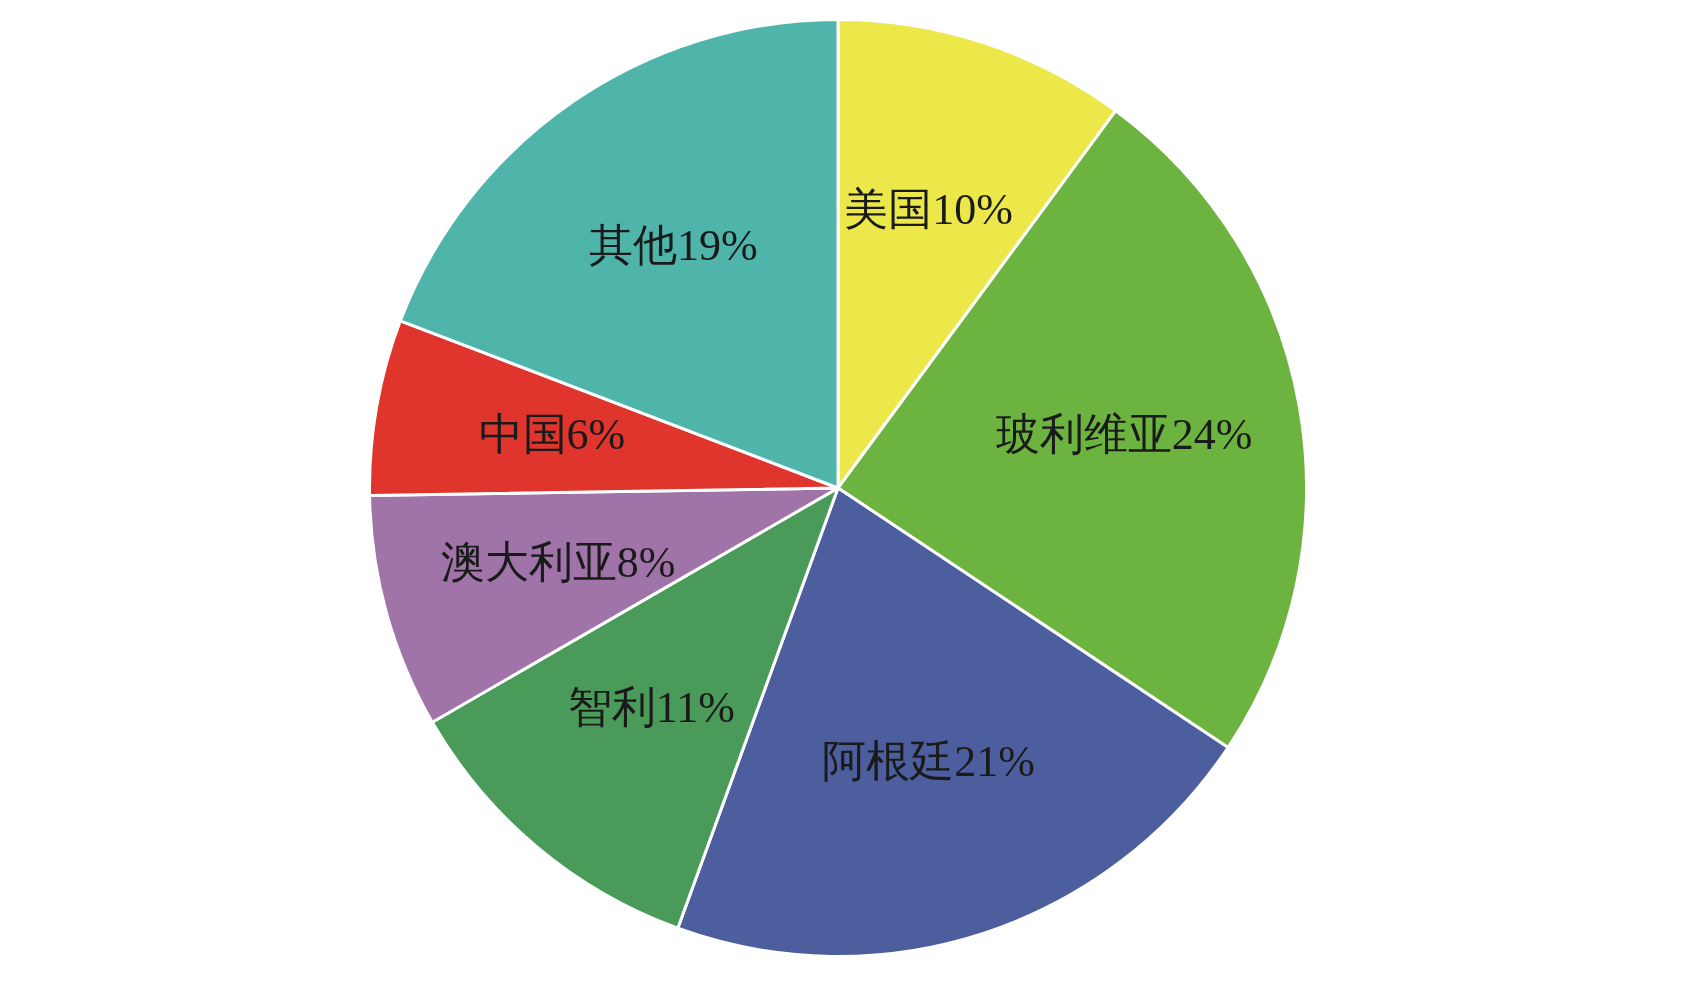 The image size is (1691, 983). I want to click on slice-label: 智利11%, so click(651, 708).